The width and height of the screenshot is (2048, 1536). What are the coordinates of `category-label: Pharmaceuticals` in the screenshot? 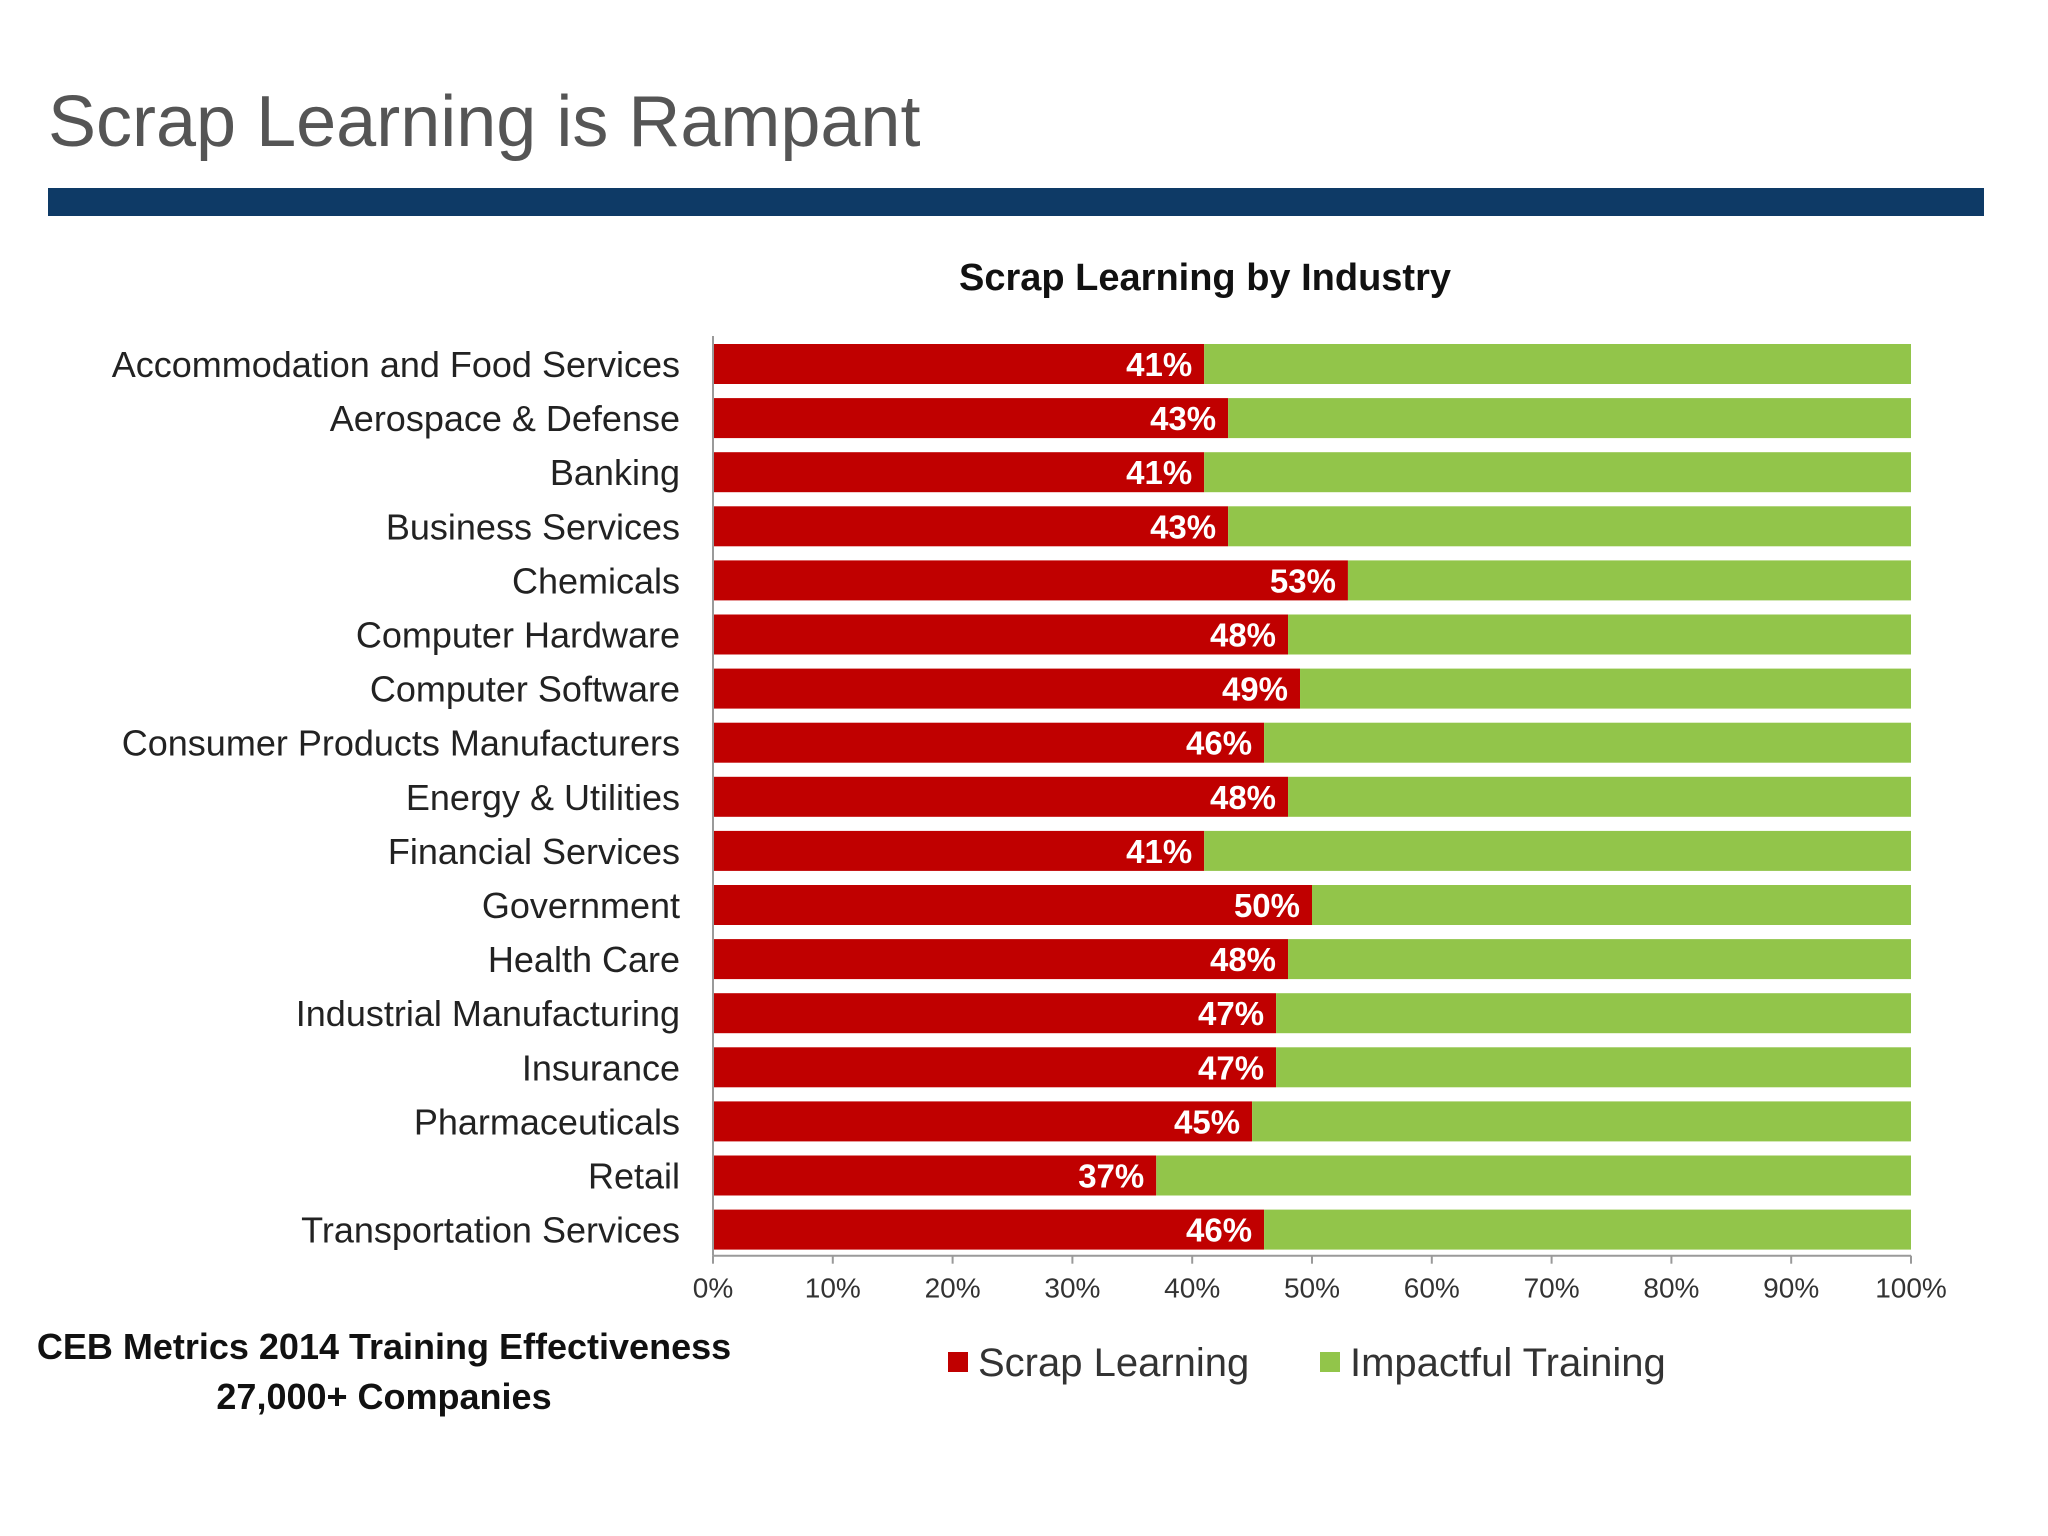 It's located at (547, 1121).